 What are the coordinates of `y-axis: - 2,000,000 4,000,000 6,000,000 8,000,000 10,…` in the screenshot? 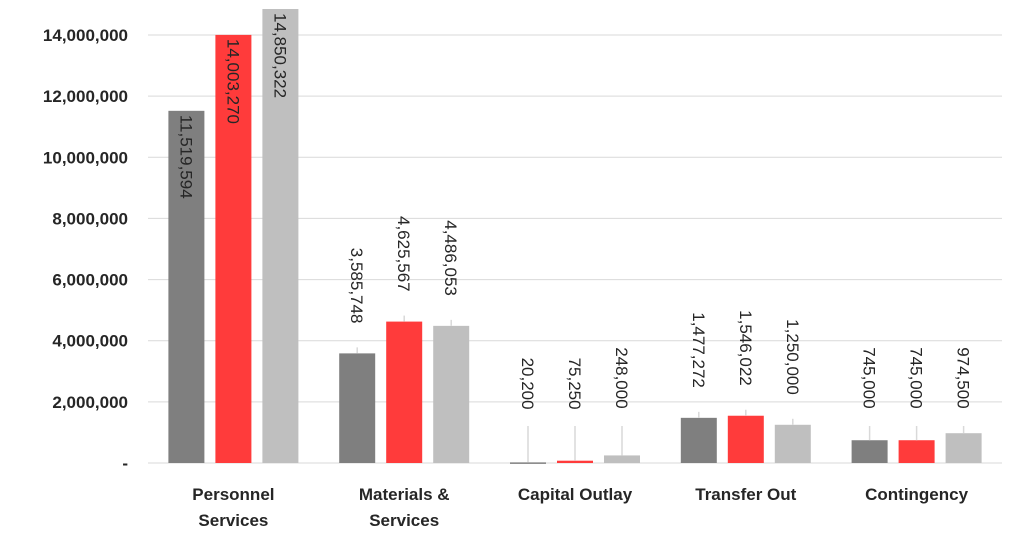 It's located at (85, 249).